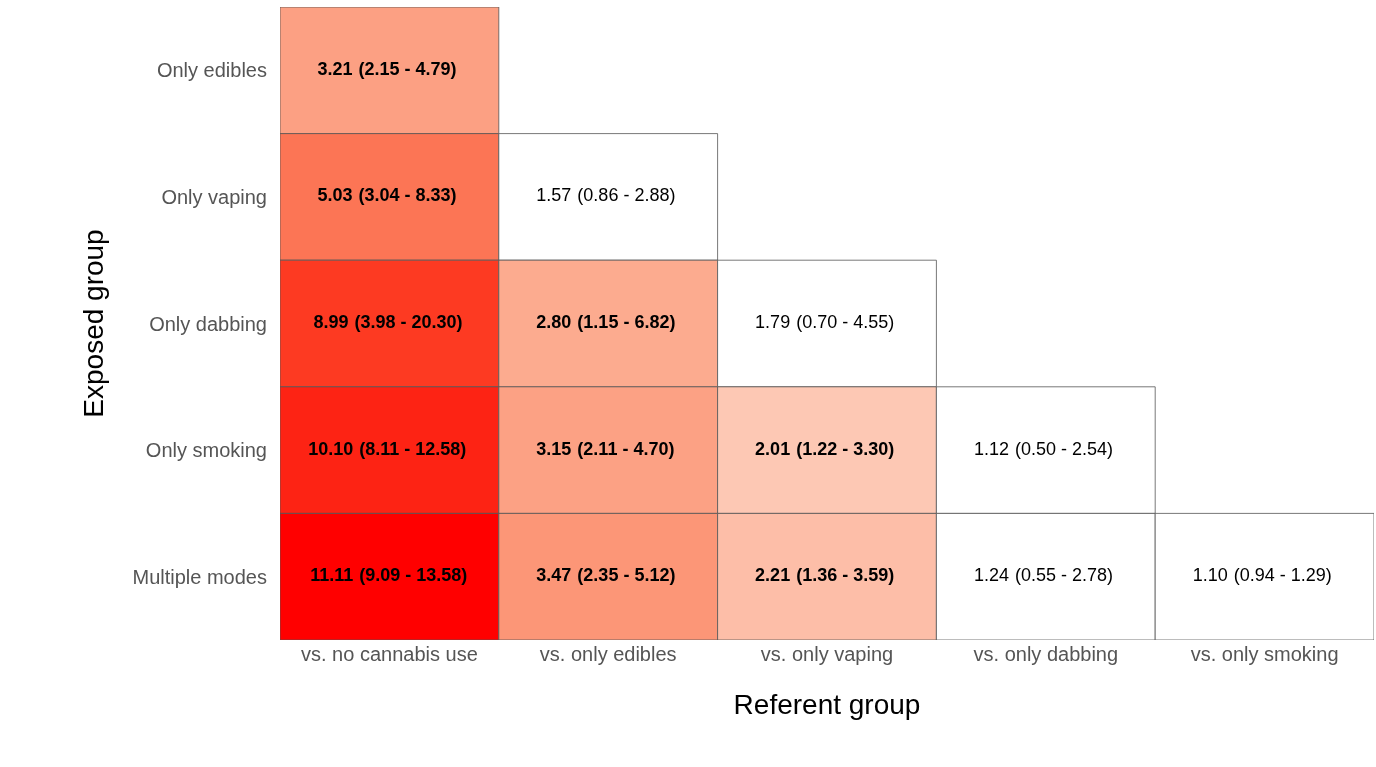 This screenshot has height=767, width=1376. Describe the element at coordinates (554, 322) in the screenshot. I see `data-label: 2.80` at that location.